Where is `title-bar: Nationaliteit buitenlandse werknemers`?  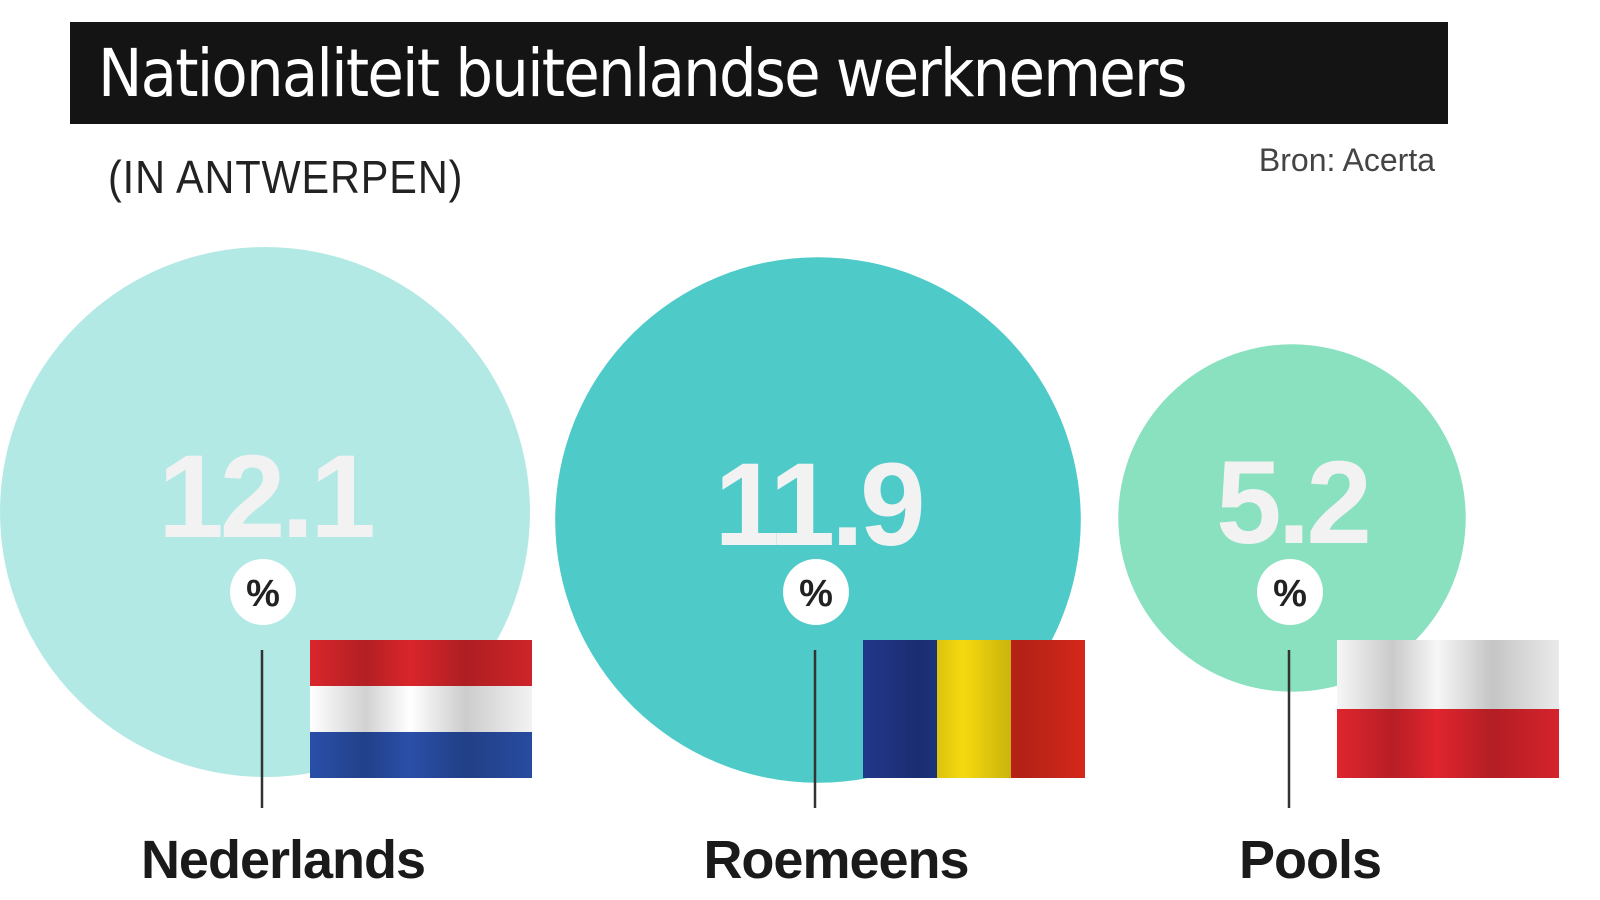
title-bar: Nationaliteit buitenlandse werknemers is located at coordinates (759, 73).